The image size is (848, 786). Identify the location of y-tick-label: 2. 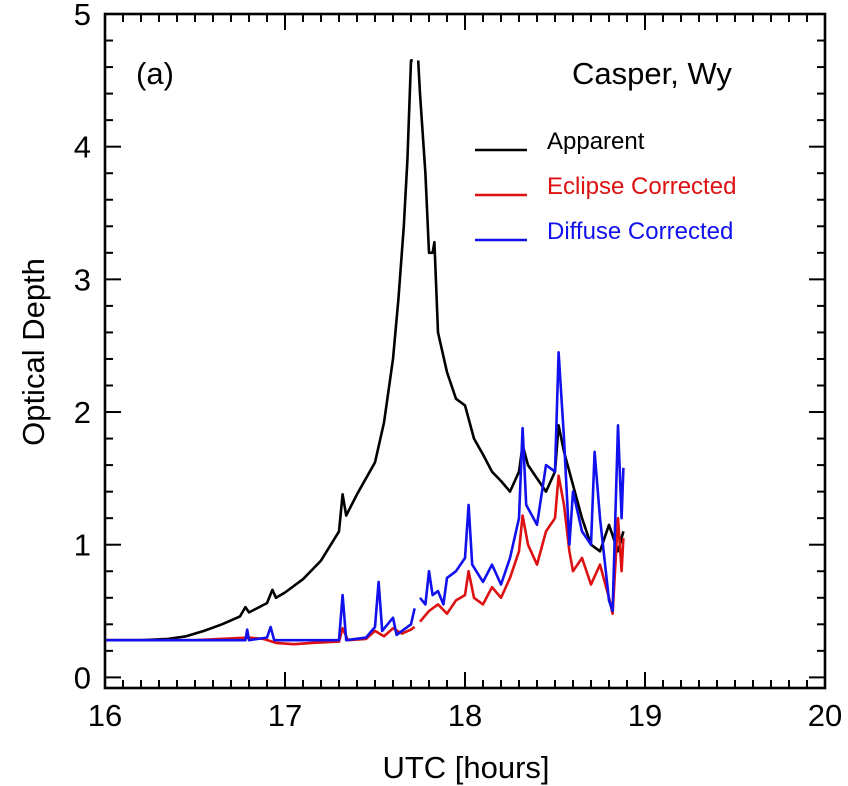
(82, 412).